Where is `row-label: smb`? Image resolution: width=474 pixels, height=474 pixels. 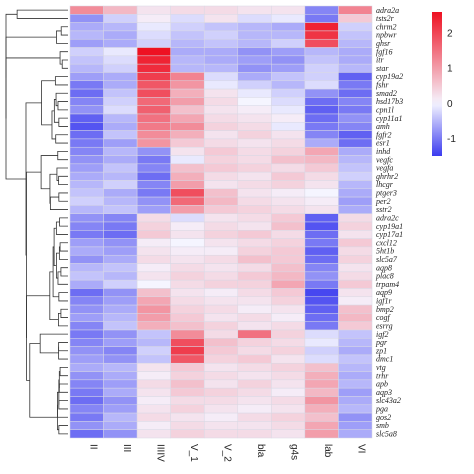 row-label: smb is located at coordinates (382, 425).